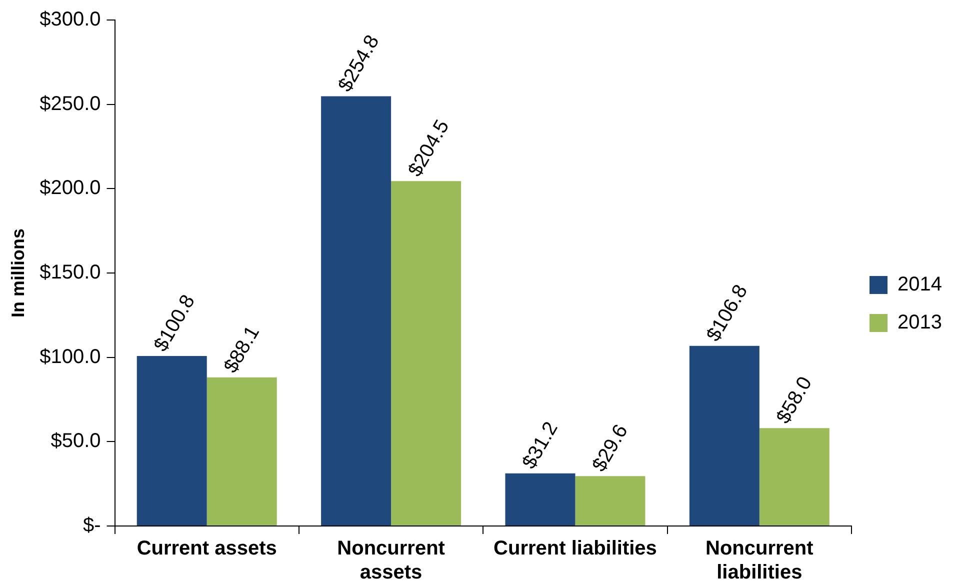 The width and height of the screenshot is (962, 588). Describe the element at coordinates (70, 357) in the screenshot. I see `y-tick-label: $100.0` at that location.